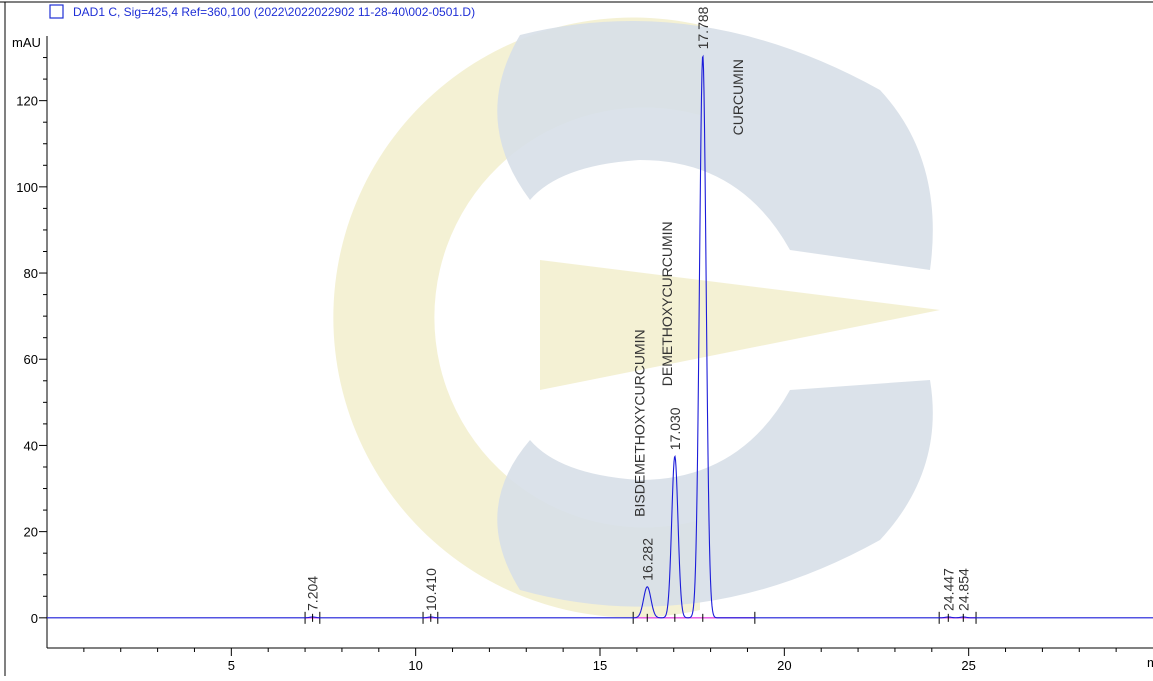  What do you see at coordinates (675, 428) in the screenshot?
I see `peak-rt-label: 17.030` at bounding box center [675, 428].